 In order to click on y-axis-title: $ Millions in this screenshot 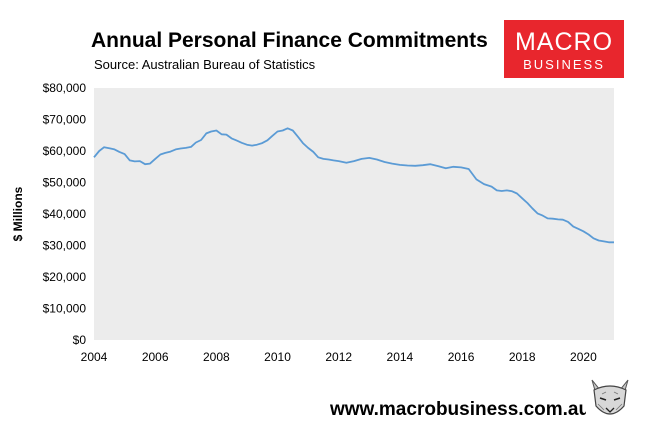, I will do `click(18, 213)`.